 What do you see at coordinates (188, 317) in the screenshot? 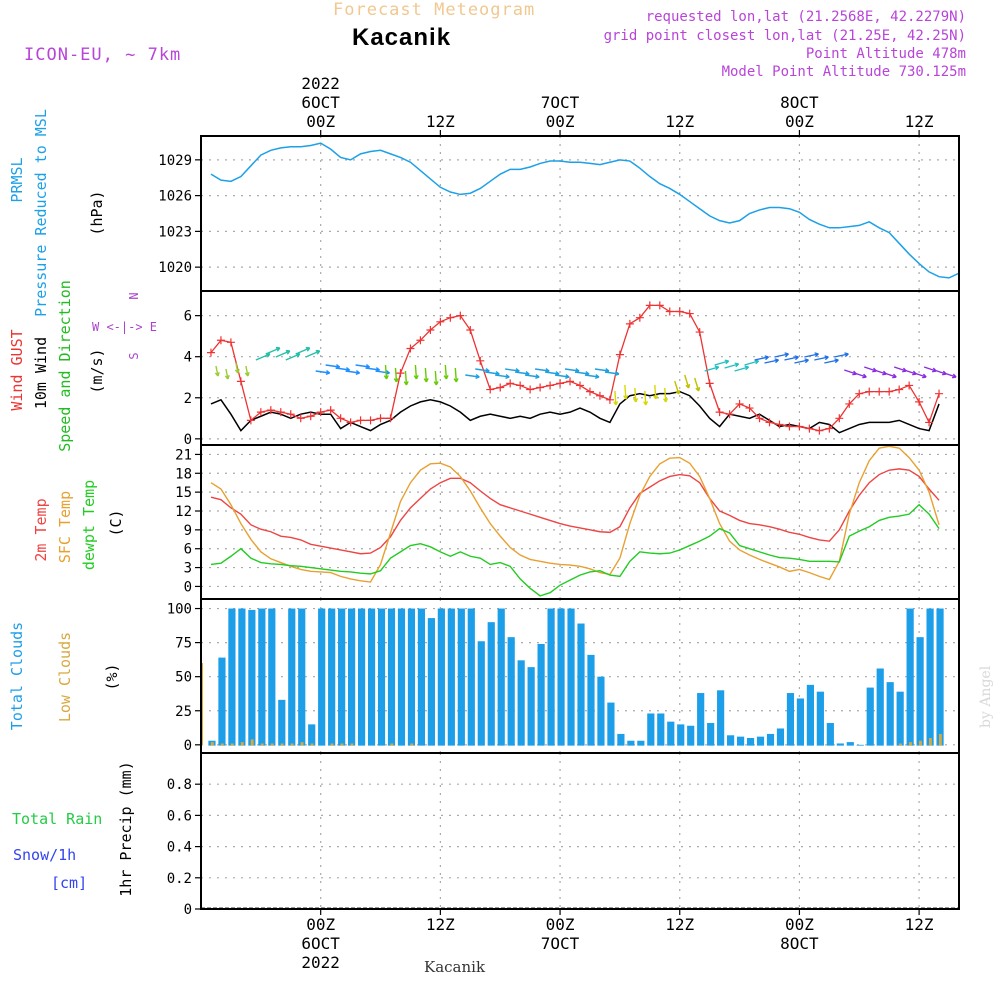
I see `wind-ytick-label: 6` at bounding box center [188, 317].